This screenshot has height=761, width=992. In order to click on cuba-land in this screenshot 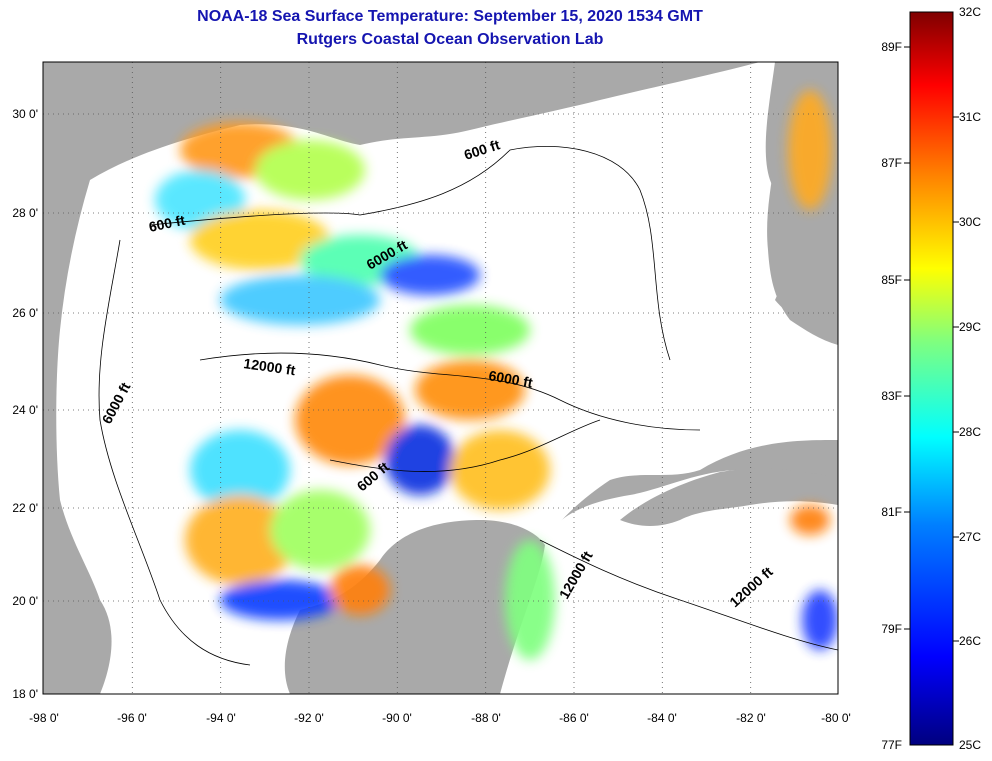, I will do `click(729, 497)`.